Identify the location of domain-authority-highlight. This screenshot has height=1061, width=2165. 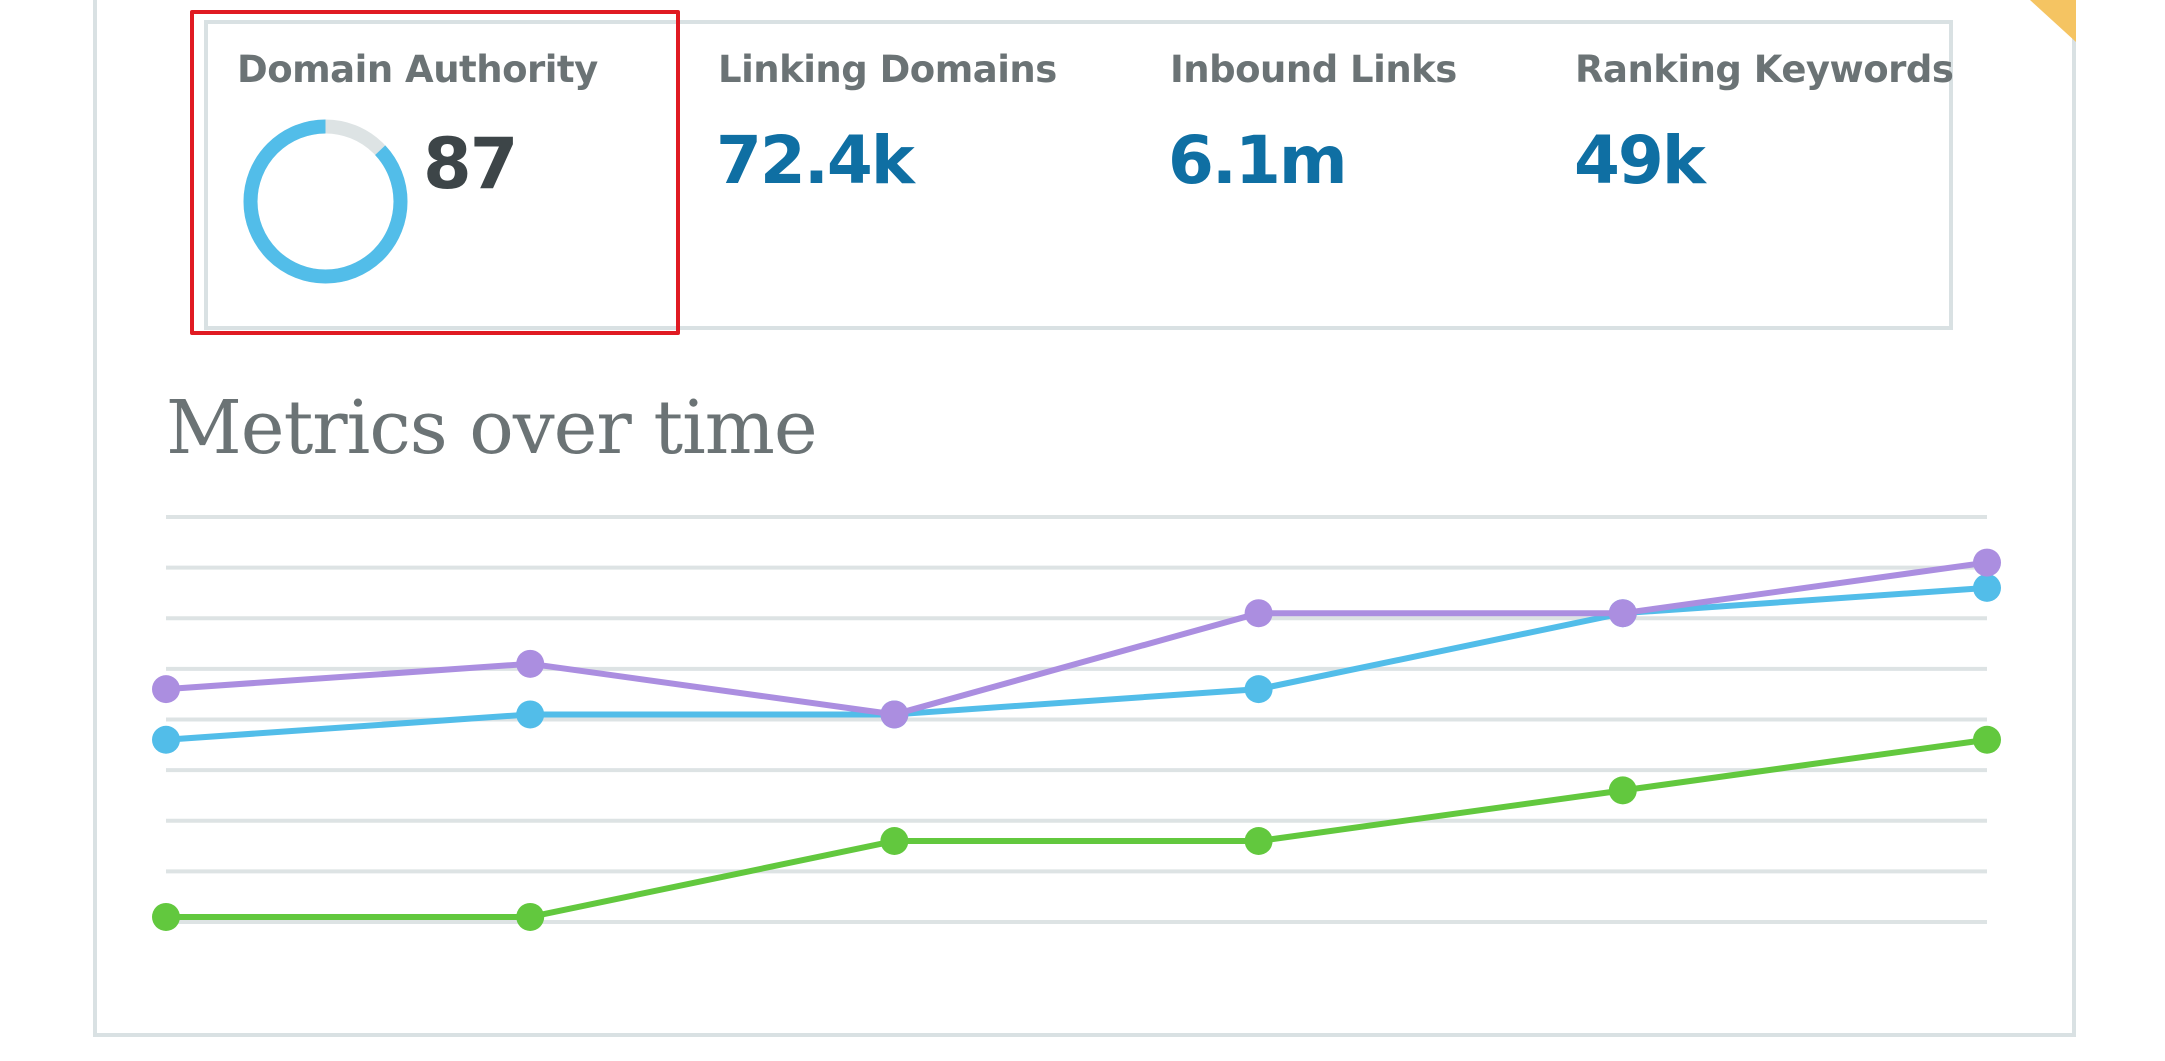
(435, 172).